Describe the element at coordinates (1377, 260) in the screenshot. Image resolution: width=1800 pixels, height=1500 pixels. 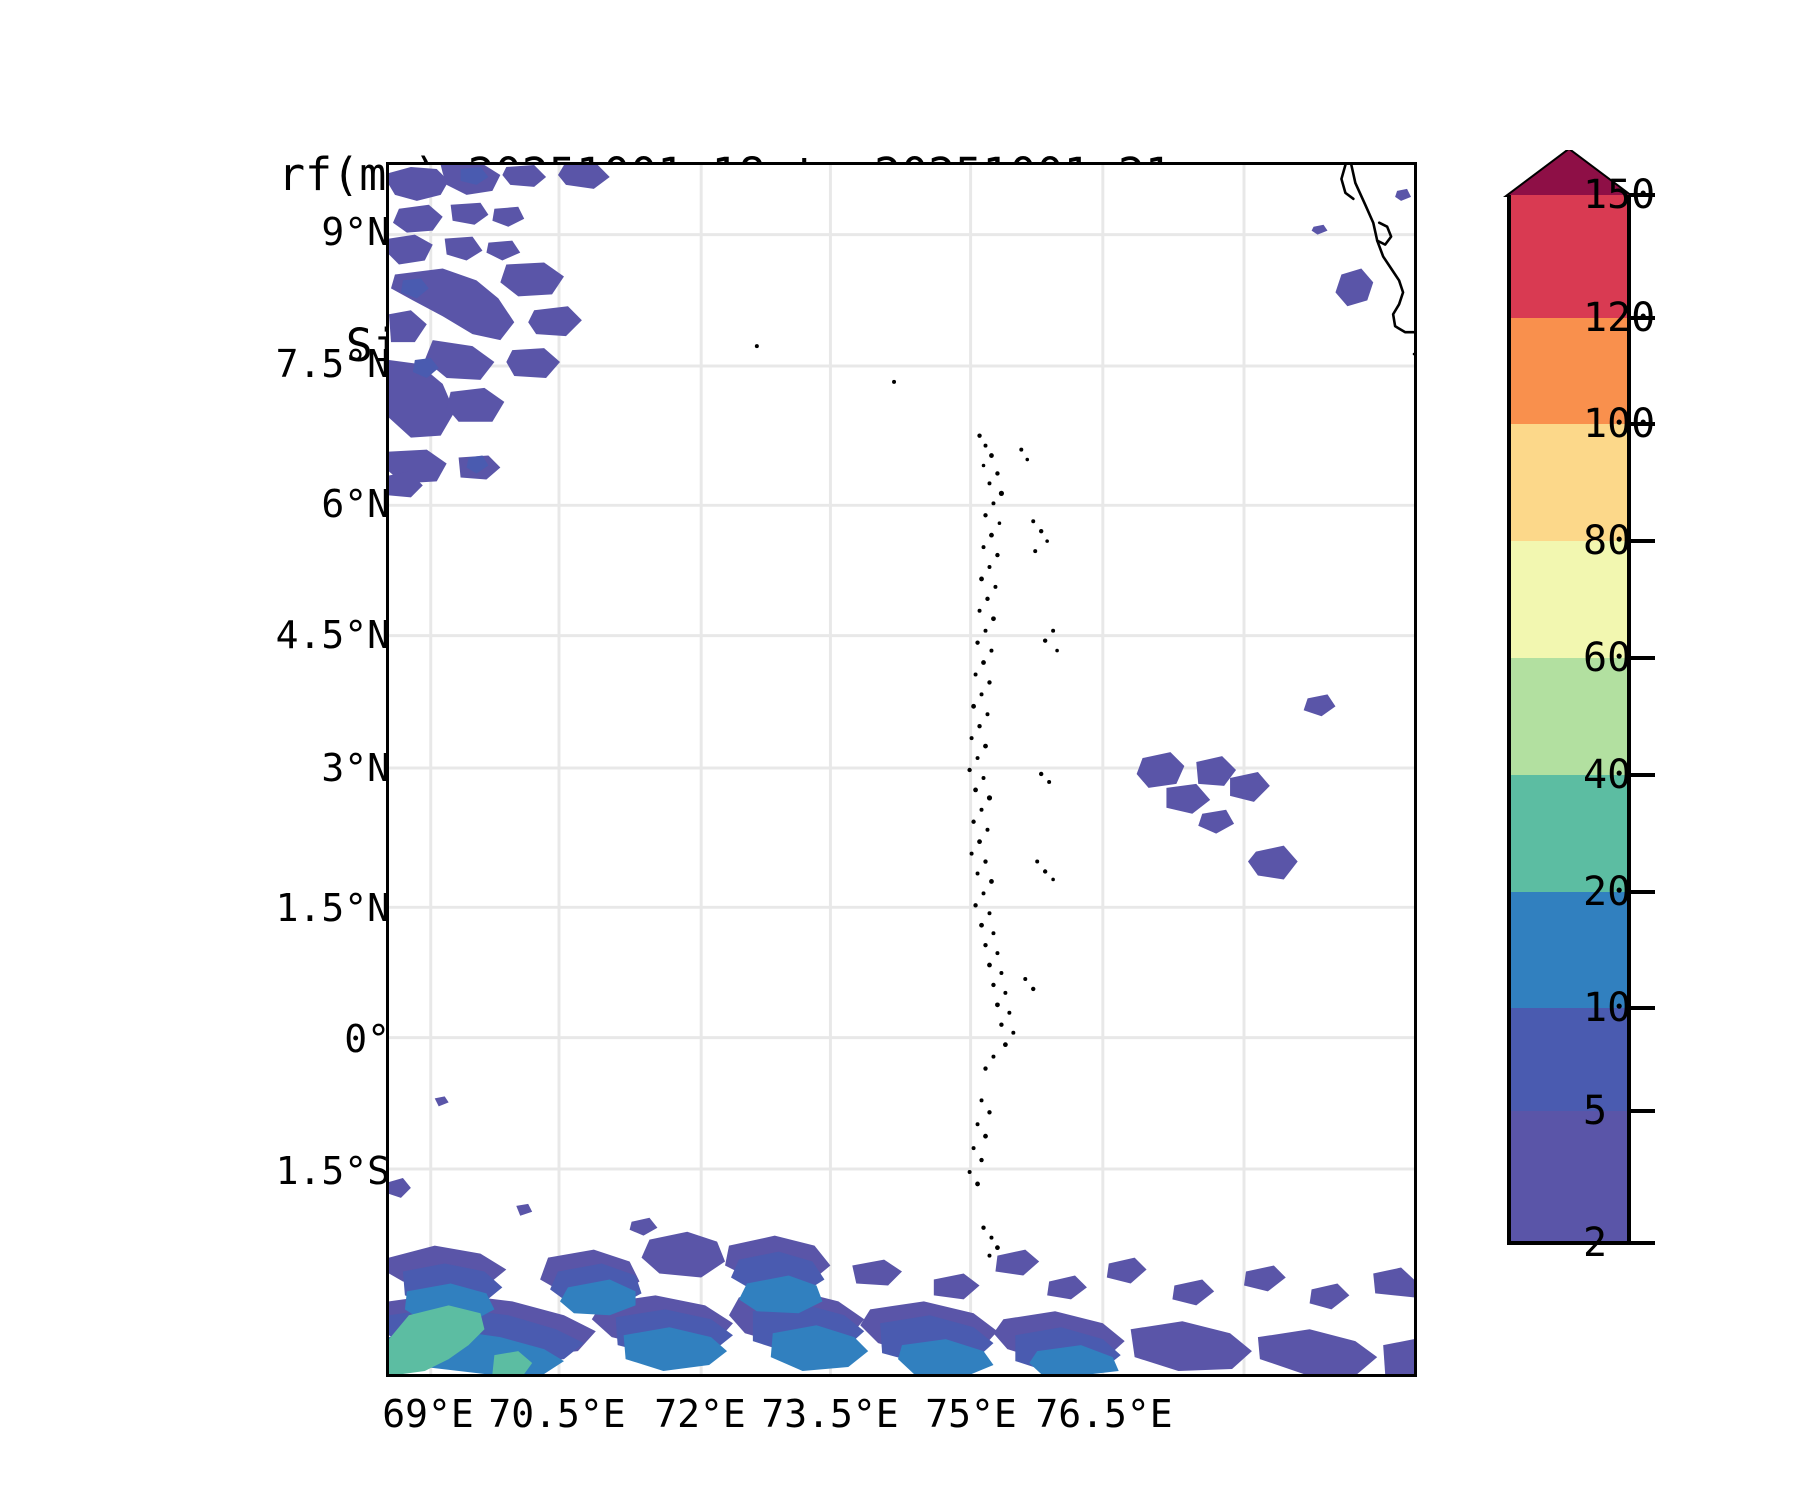
I see `coastlines` at that location.